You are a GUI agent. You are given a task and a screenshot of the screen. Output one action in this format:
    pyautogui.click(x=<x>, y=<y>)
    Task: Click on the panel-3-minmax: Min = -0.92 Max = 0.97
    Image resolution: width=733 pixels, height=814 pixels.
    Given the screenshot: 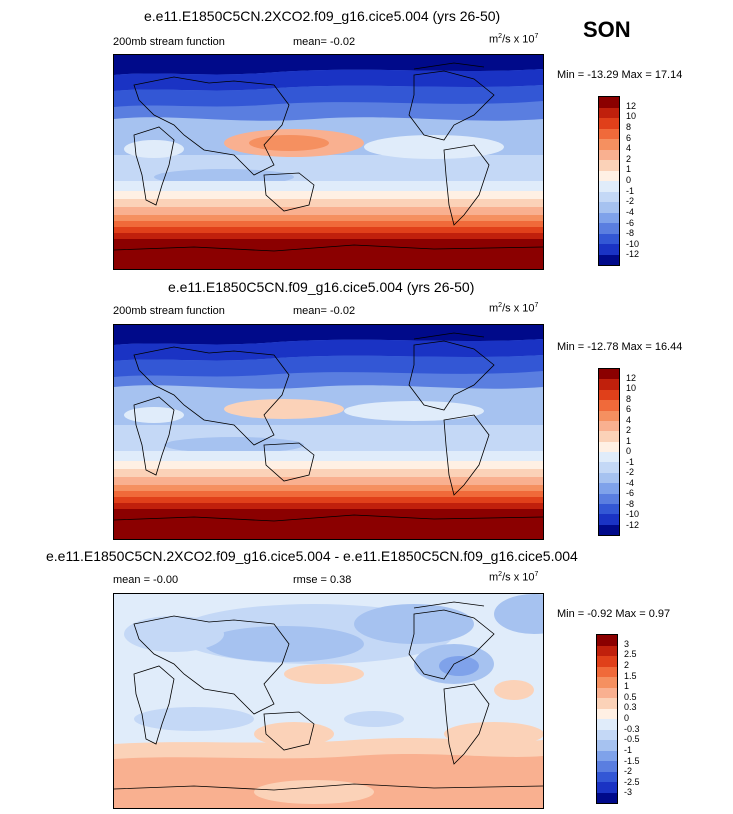 What is the action you would take?
    pyautogui.click(x=614, y=614)
    